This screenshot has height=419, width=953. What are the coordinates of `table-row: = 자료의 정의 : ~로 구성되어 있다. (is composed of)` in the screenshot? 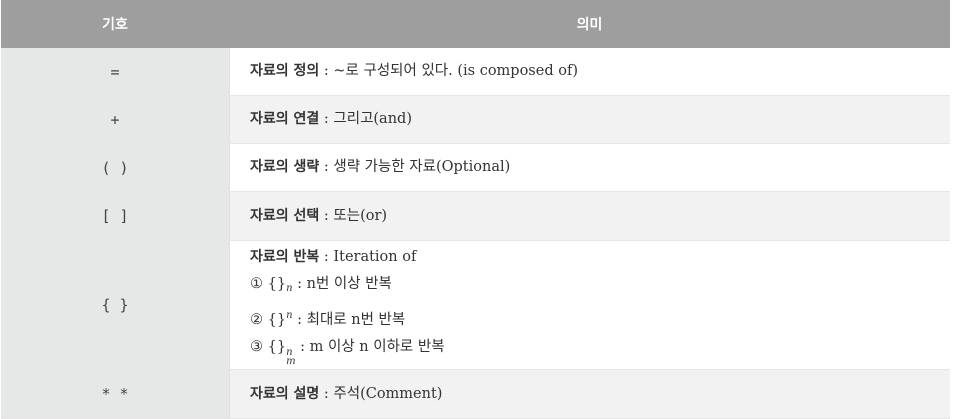 It's located at (475, 72).